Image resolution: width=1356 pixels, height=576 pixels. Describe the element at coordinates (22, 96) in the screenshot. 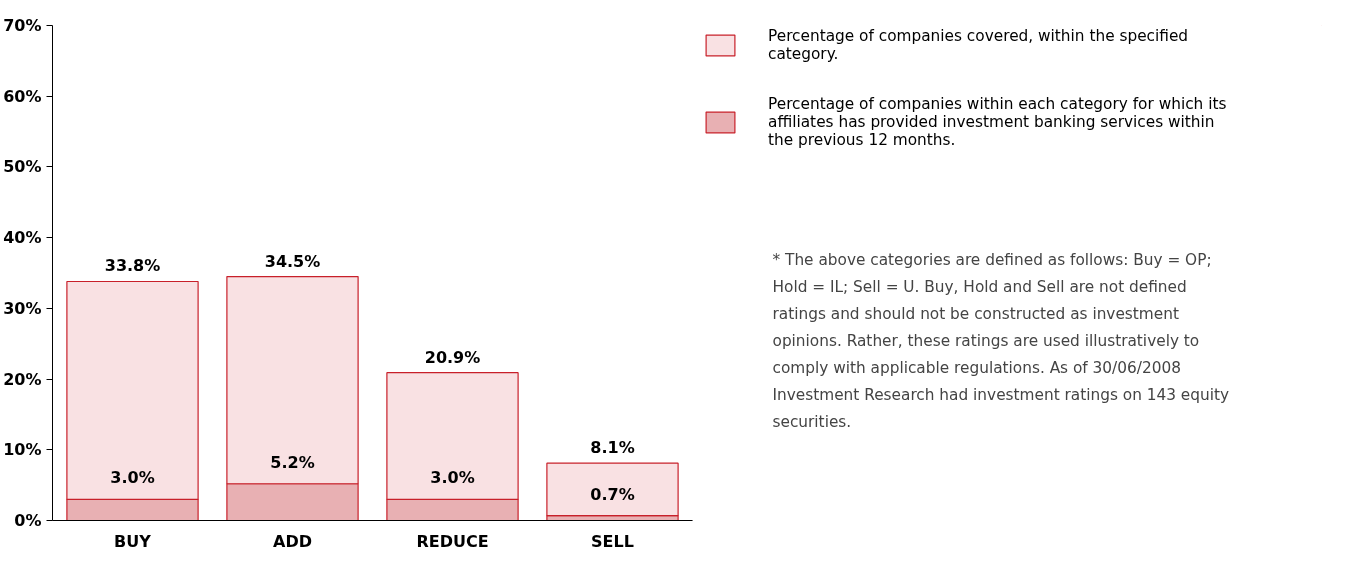

I see `y-tick-label: 60%` at that location.